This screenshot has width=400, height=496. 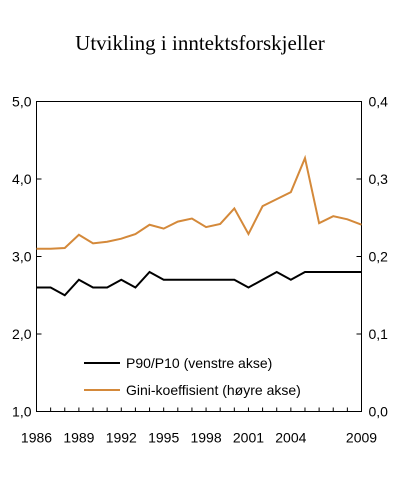 What do you see at coordinates (199, 363) in the screenshot?
I see `legend-label-p90p10: P90/P10 (venstre akse)` at bounding box center [199, 363].